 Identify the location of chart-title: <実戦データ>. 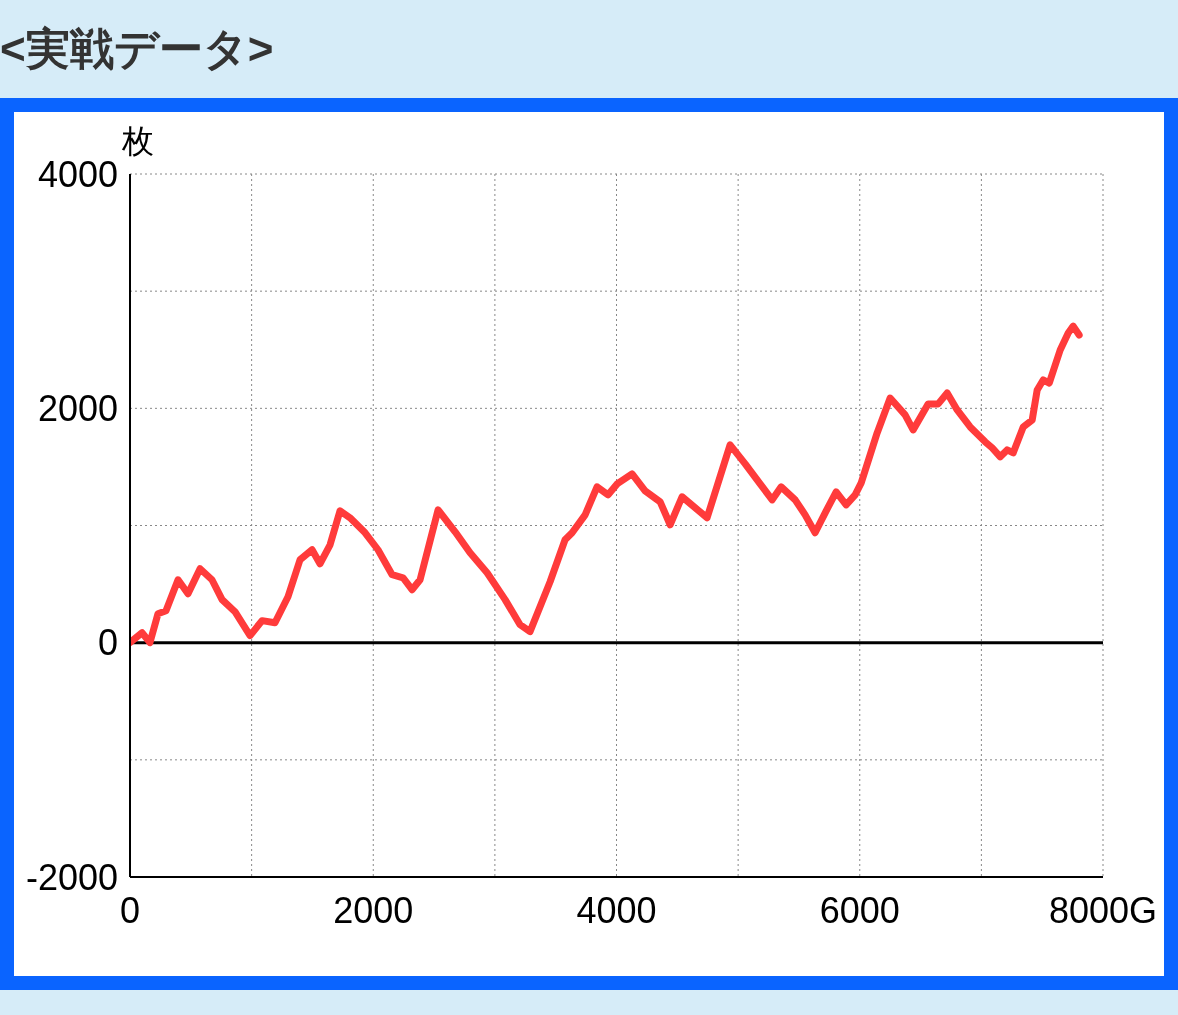
(137, 48).